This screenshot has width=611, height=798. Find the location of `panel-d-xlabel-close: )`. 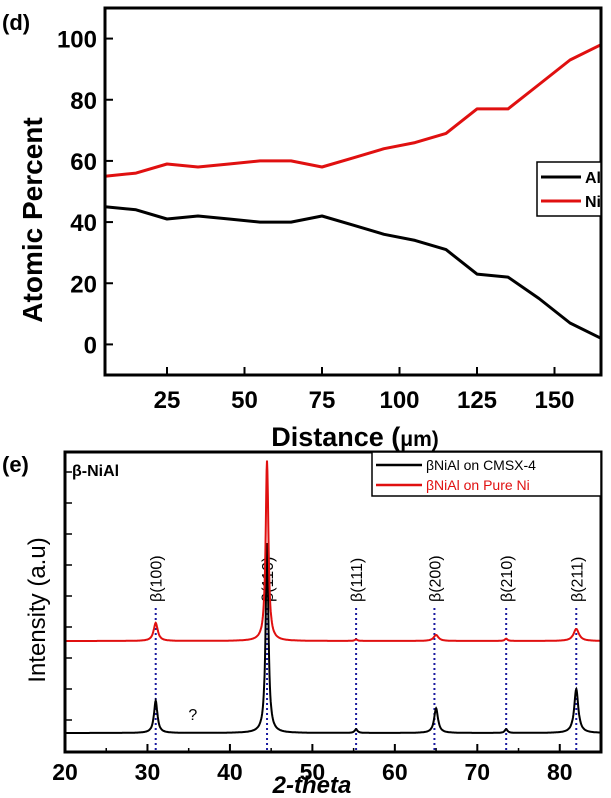

panel-d-xlabel-close: ) is located at coordinates (435, 439).